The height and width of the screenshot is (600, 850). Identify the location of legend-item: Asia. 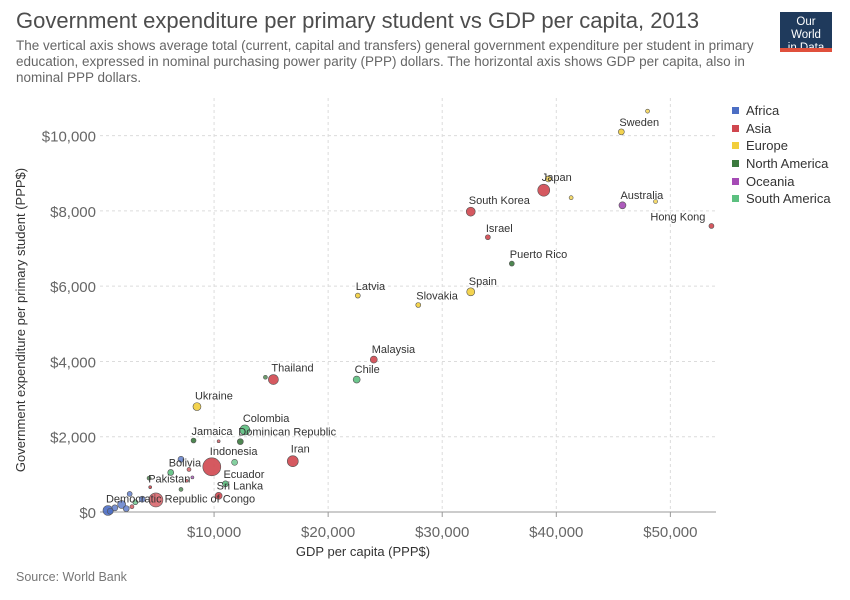
(781, 129).